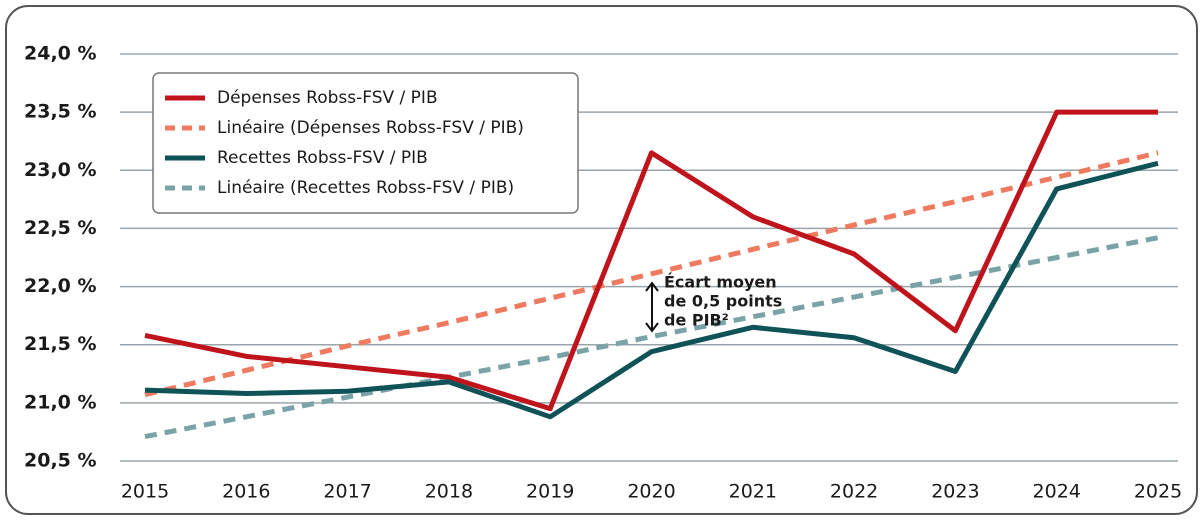  What do you see at coordinates (652, 307) in the screenshot?
I see `arrow-heads` at bounding box center [652, 307].